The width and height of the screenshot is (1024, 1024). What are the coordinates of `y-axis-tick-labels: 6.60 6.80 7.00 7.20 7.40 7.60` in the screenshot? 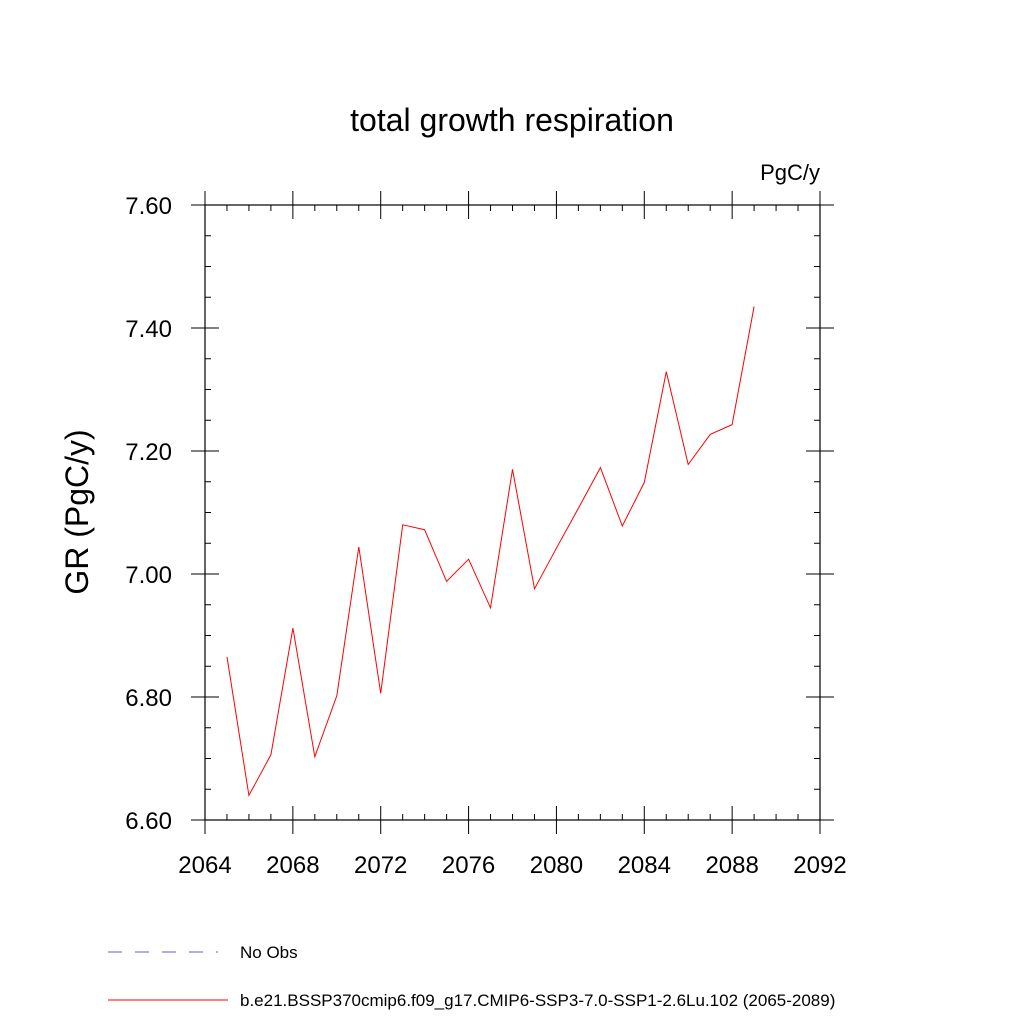 It's located at (148, 514).